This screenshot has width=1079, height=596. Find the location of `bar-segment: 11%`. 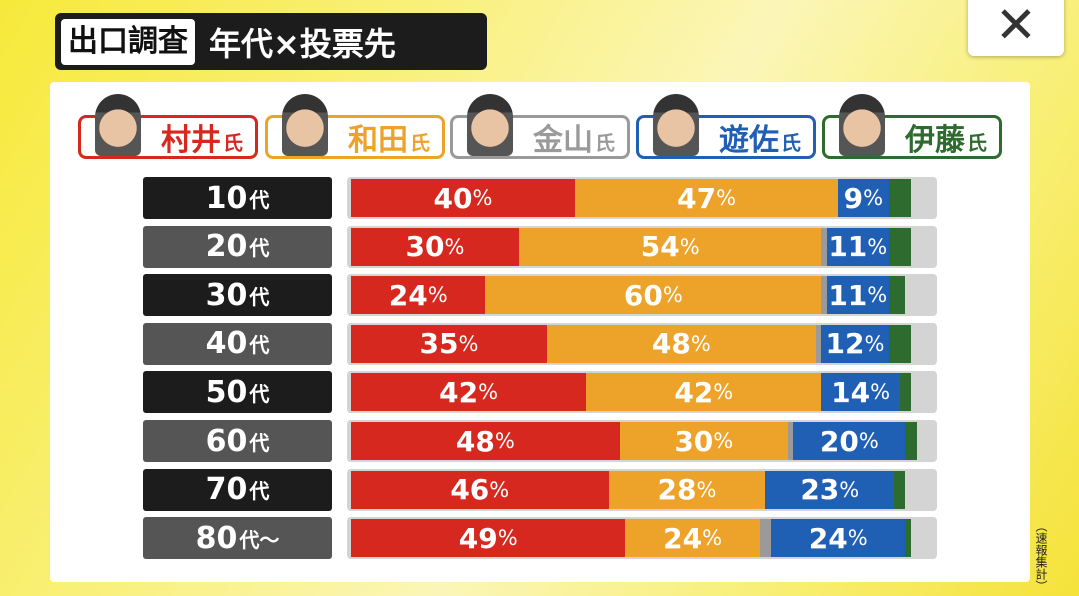

bar-segment: 11% is located at coordinates (858, 295).